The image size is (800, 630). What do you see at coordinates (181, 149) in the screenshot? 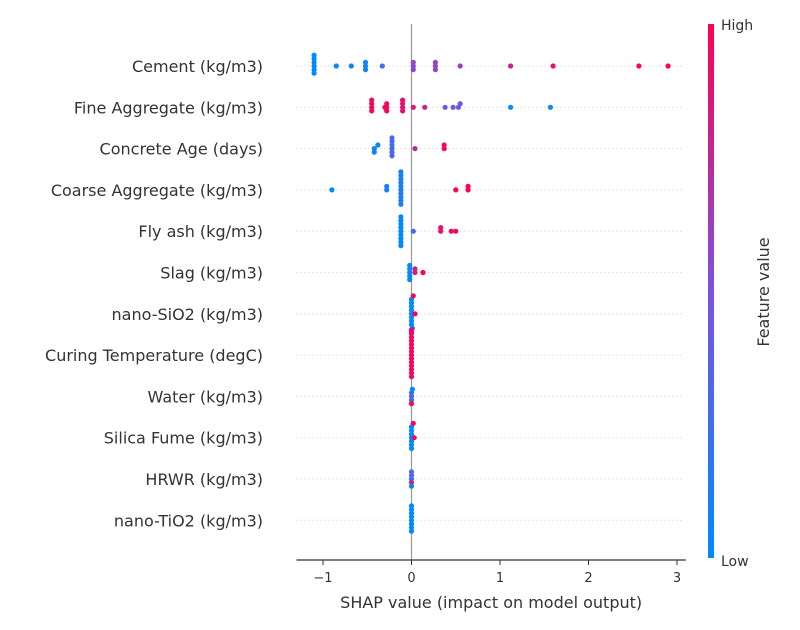
I see `feature-label: Concrete Age (days)` at bounding box center [181, 149].